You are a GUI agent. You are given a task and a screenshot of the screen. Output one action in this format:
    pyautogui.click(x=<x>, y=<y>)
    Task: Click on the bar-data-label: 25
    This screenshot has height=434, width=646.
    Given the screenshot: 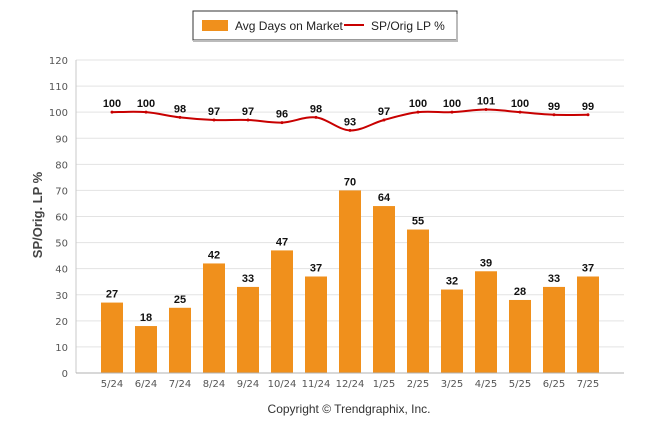 What is the action you would take?
    pyautogui.click(x=180, y=300)
    